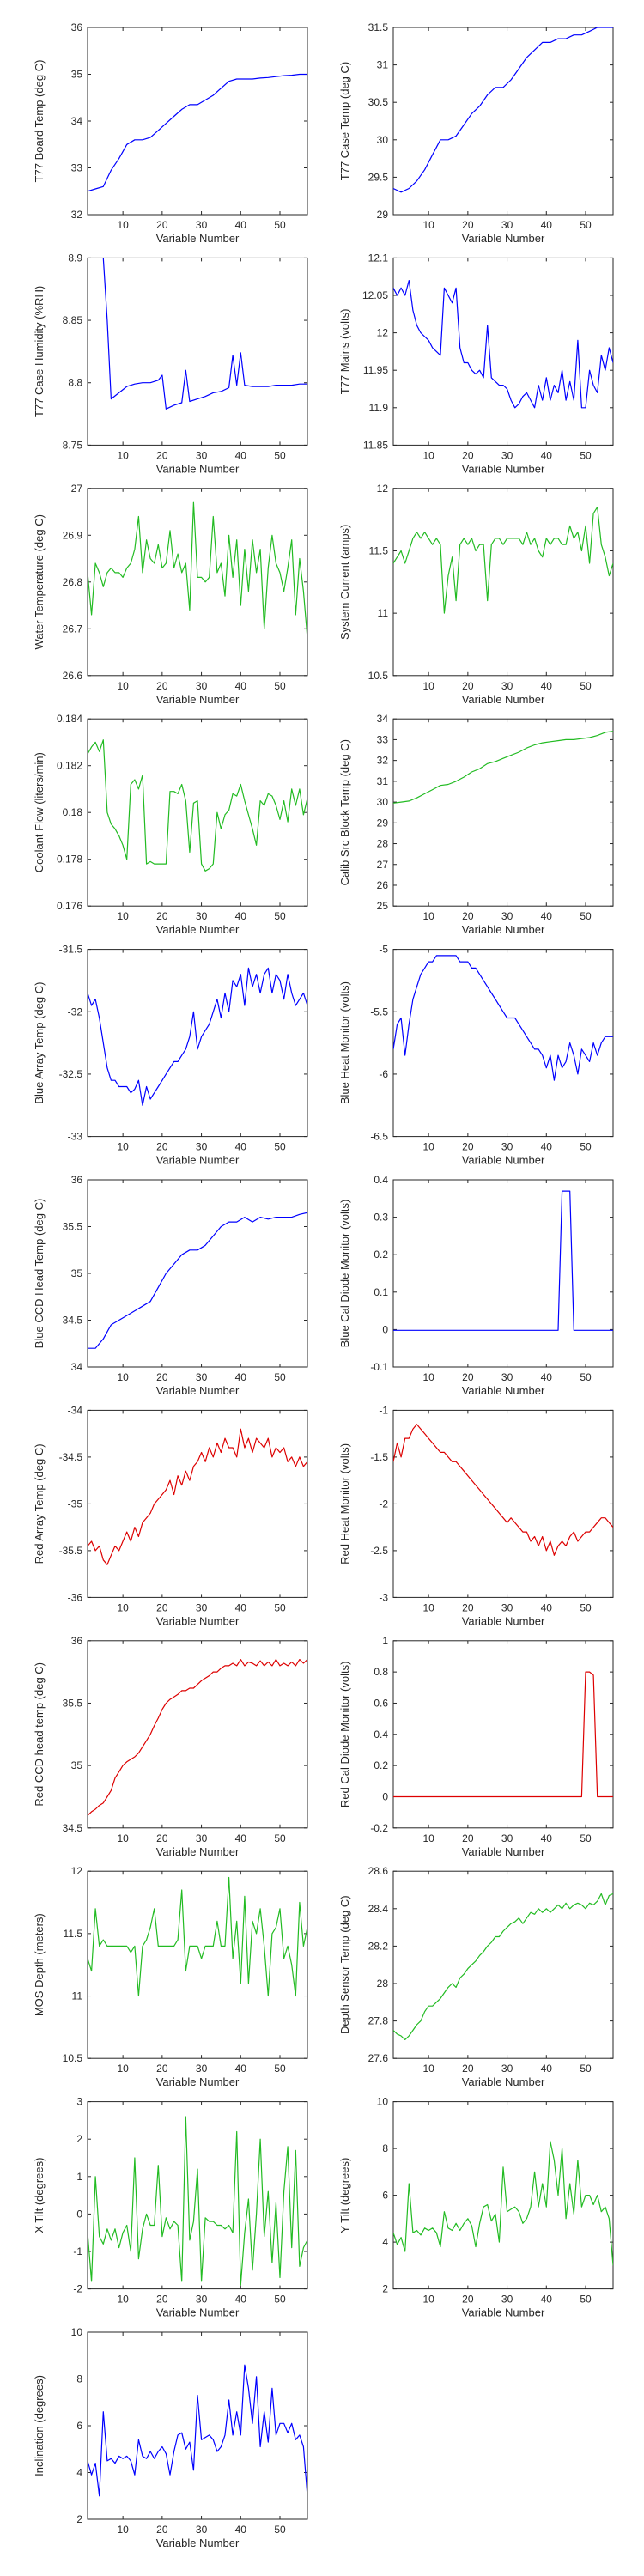 The height and width of the screenshot is (2576, 644). Describe the element at coordinates (379, 408) in the screenshot. I see `y-tick-label: 11.9` at that location.